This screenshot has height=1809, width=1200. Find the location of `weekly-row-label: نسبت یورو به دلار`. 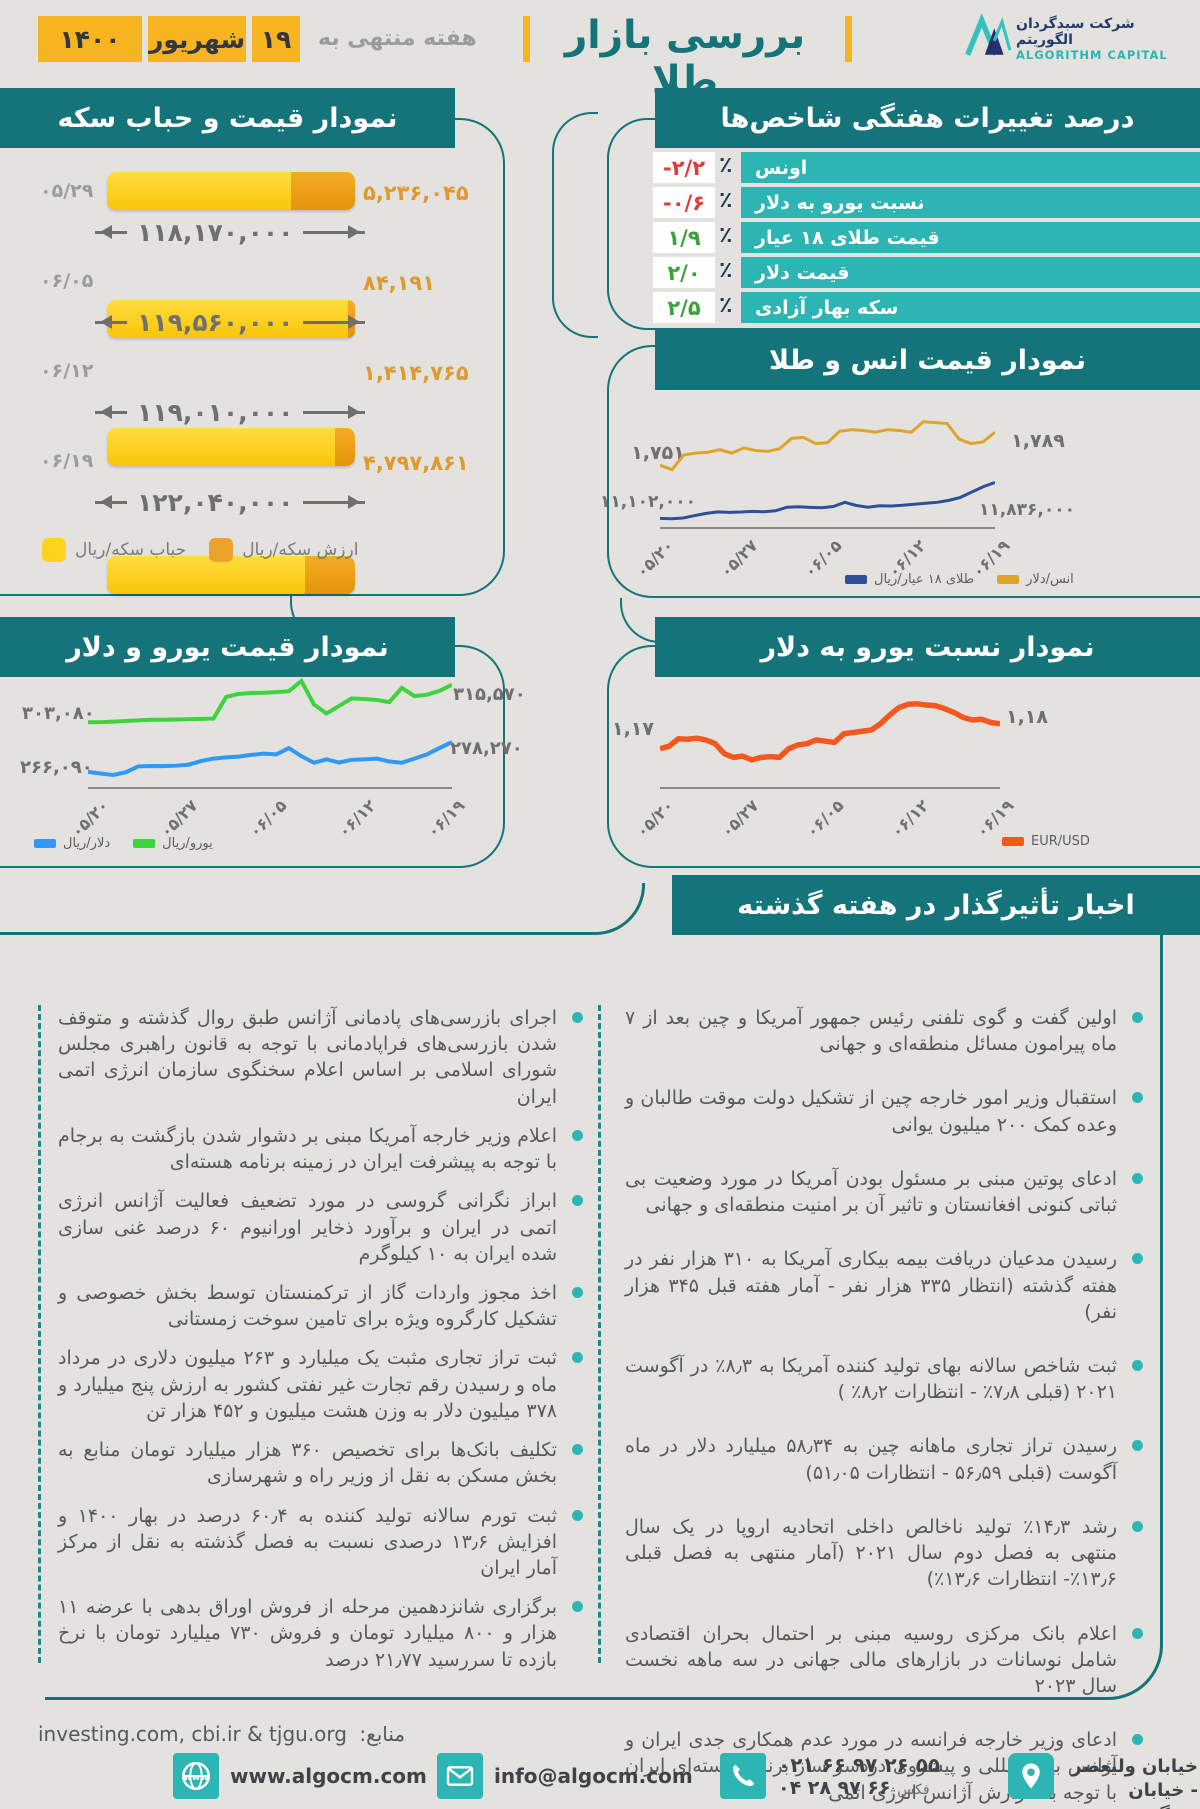

weekly-row-label: نسبت یورو به دلار is located at coordinates (840, 202).